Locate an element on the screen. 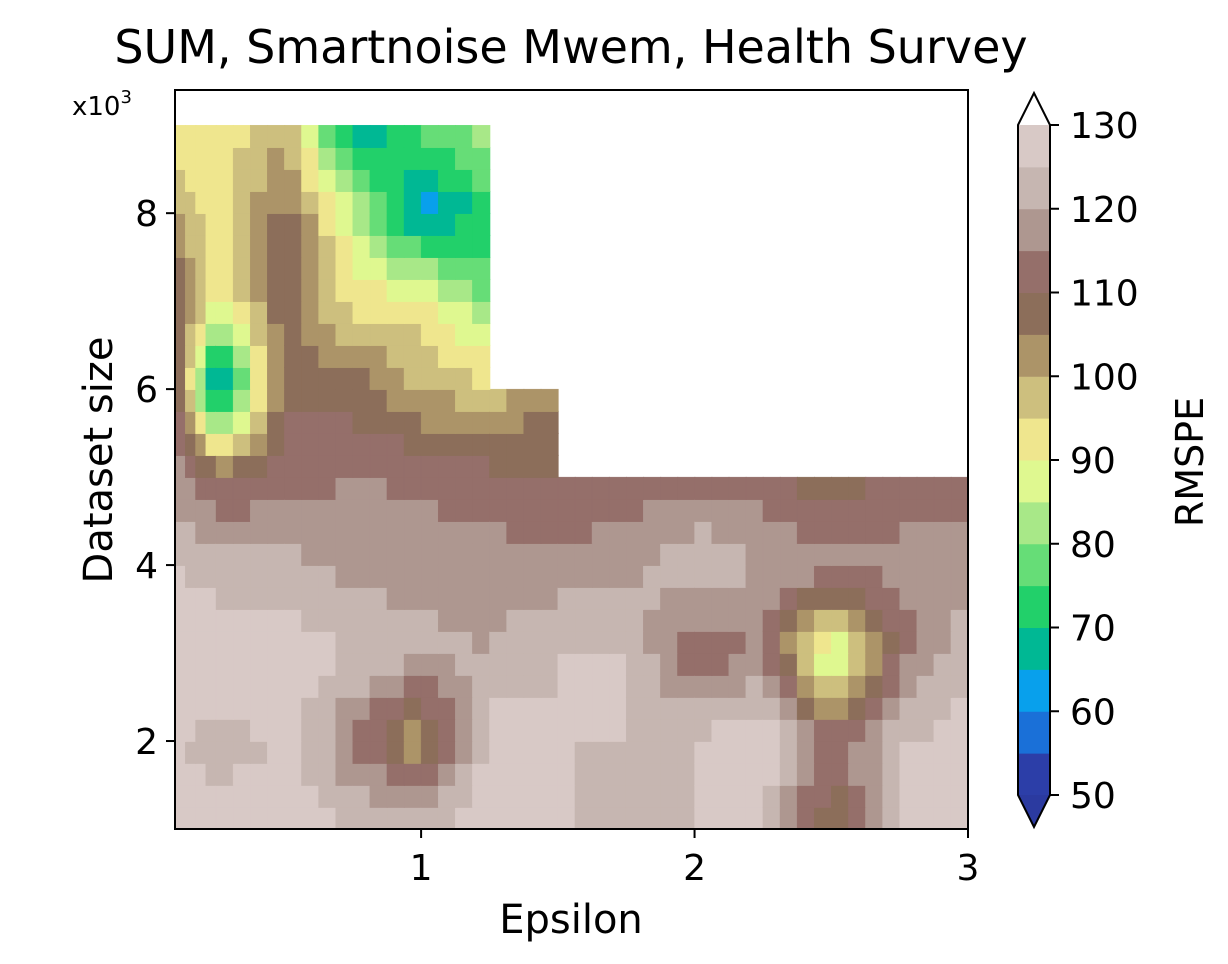  y-tick-label: 6 is located at coordinates (146, 390).